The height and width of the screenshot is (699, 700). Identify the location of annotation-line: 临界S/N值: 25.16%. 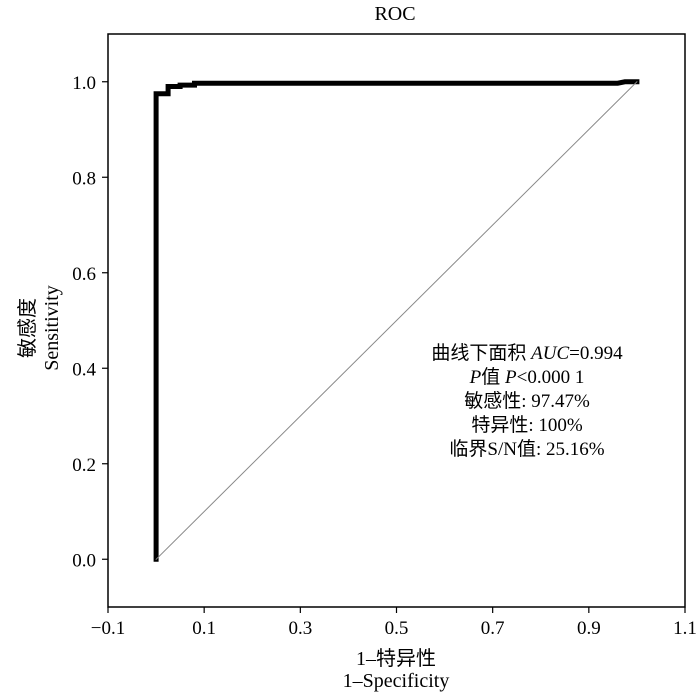
(526, 449).